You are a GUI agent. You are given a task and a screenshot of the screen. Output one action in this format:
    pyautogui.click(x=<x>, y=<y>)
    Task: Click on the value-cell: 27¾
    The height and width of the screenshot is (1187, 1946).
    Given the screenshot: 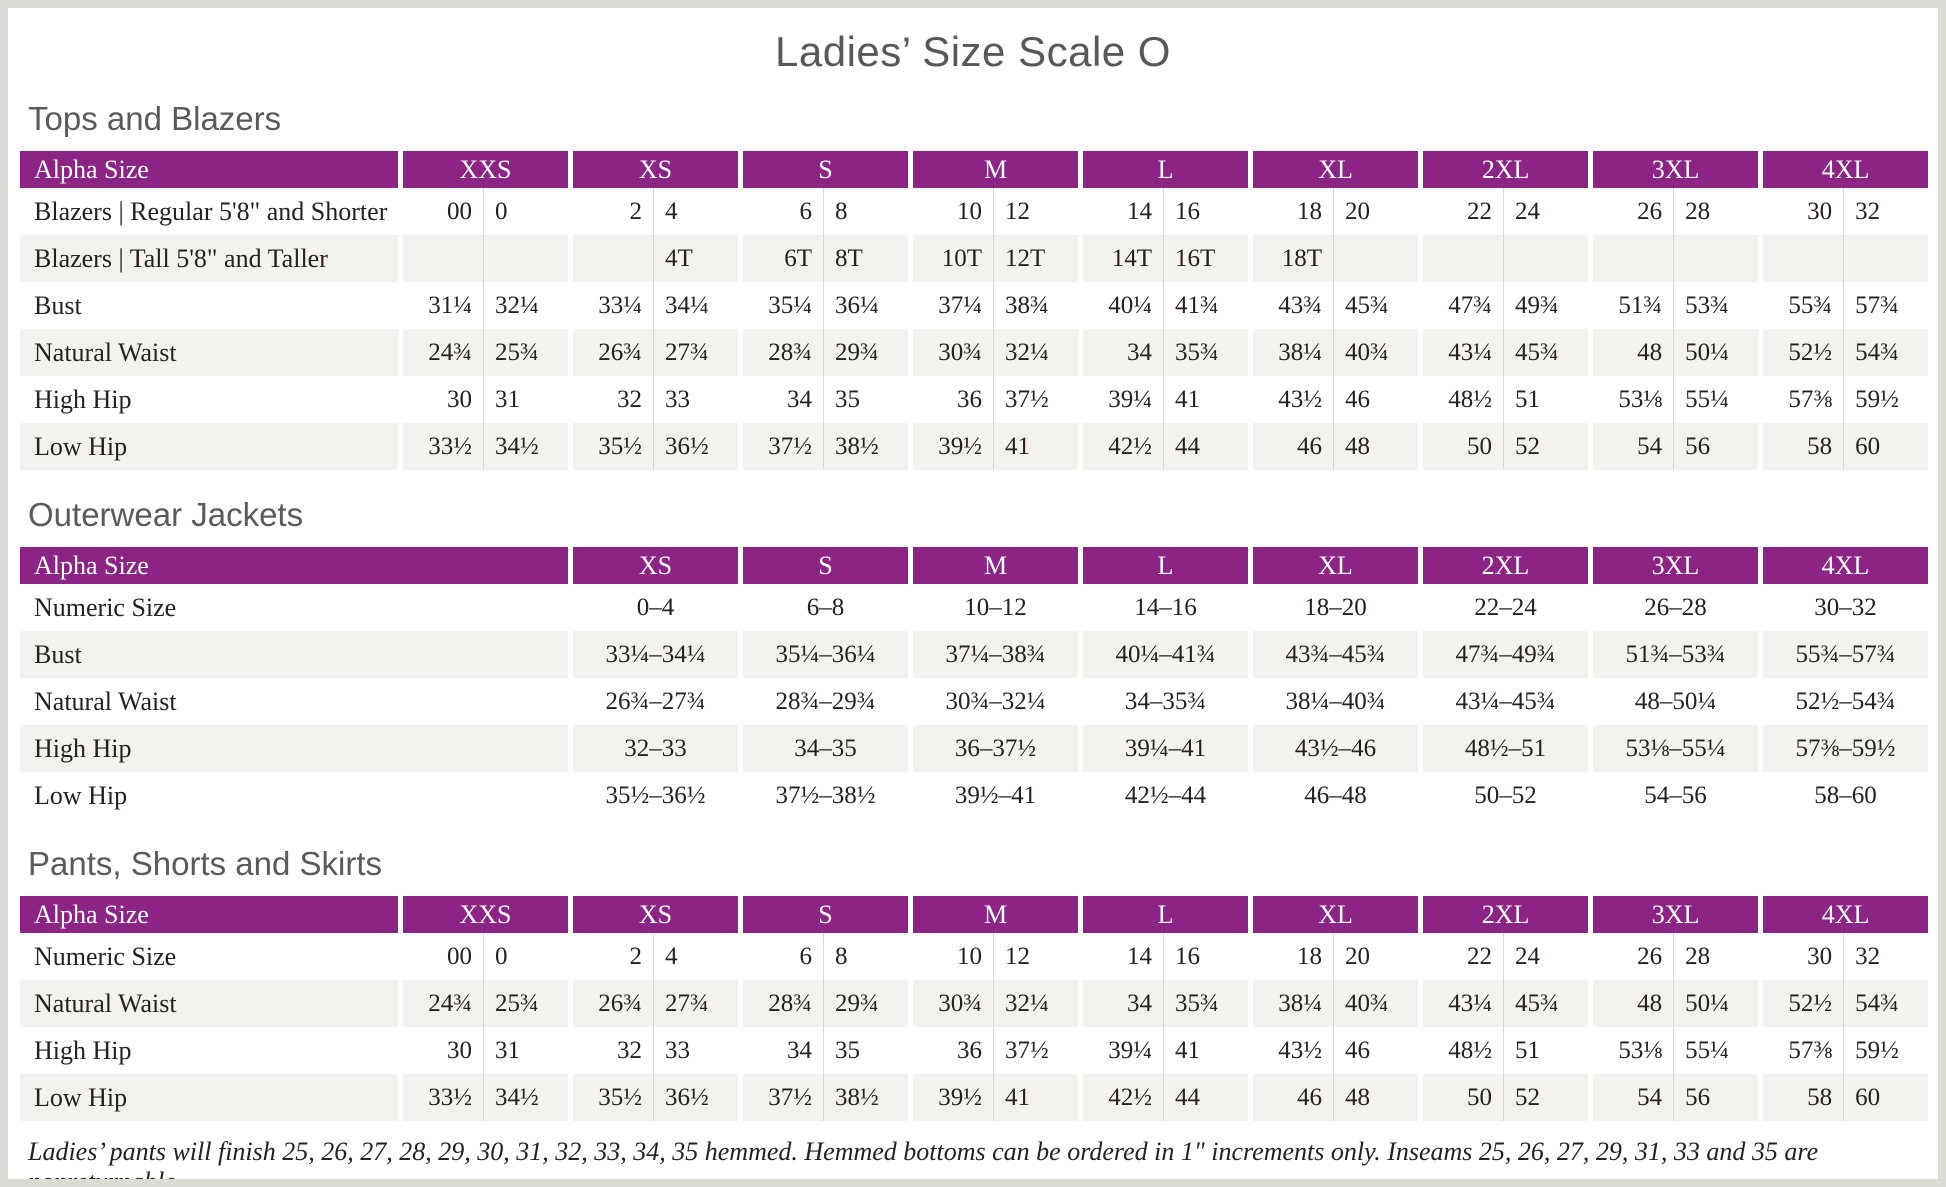 What is the action you would take?
    pyautogui.click(x=696, y=352)
    